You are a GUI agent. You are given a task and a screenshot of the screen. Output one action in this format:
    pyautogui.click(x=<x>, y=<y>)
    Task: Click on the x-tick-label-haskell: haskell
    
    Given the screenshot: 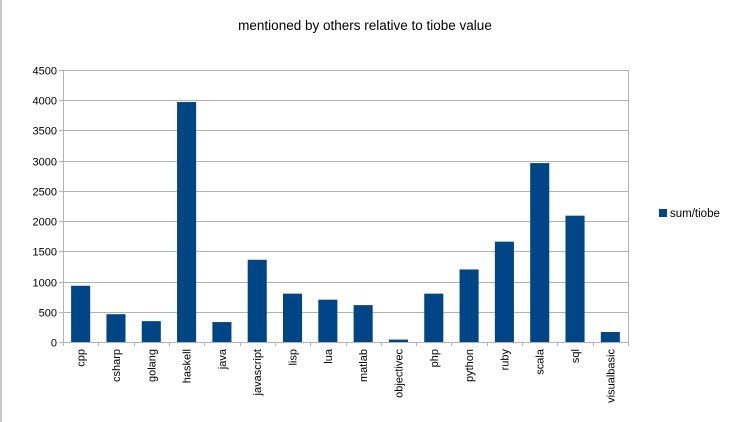 What is the action you would take?
    pyautogui.click(x=188, y=366)
    